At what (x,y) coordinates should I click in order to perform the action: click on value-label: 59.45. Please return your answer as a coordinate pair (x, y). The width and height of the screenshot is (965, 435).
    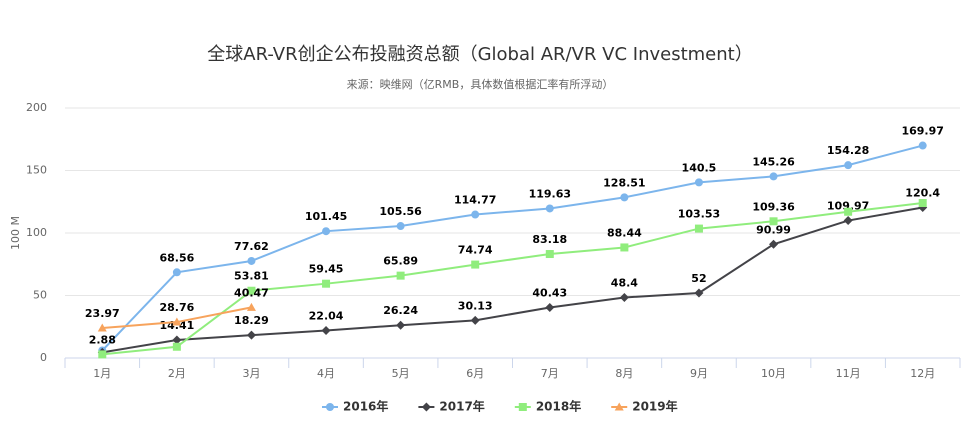
    Looking at the image, I should click on (326, 269).